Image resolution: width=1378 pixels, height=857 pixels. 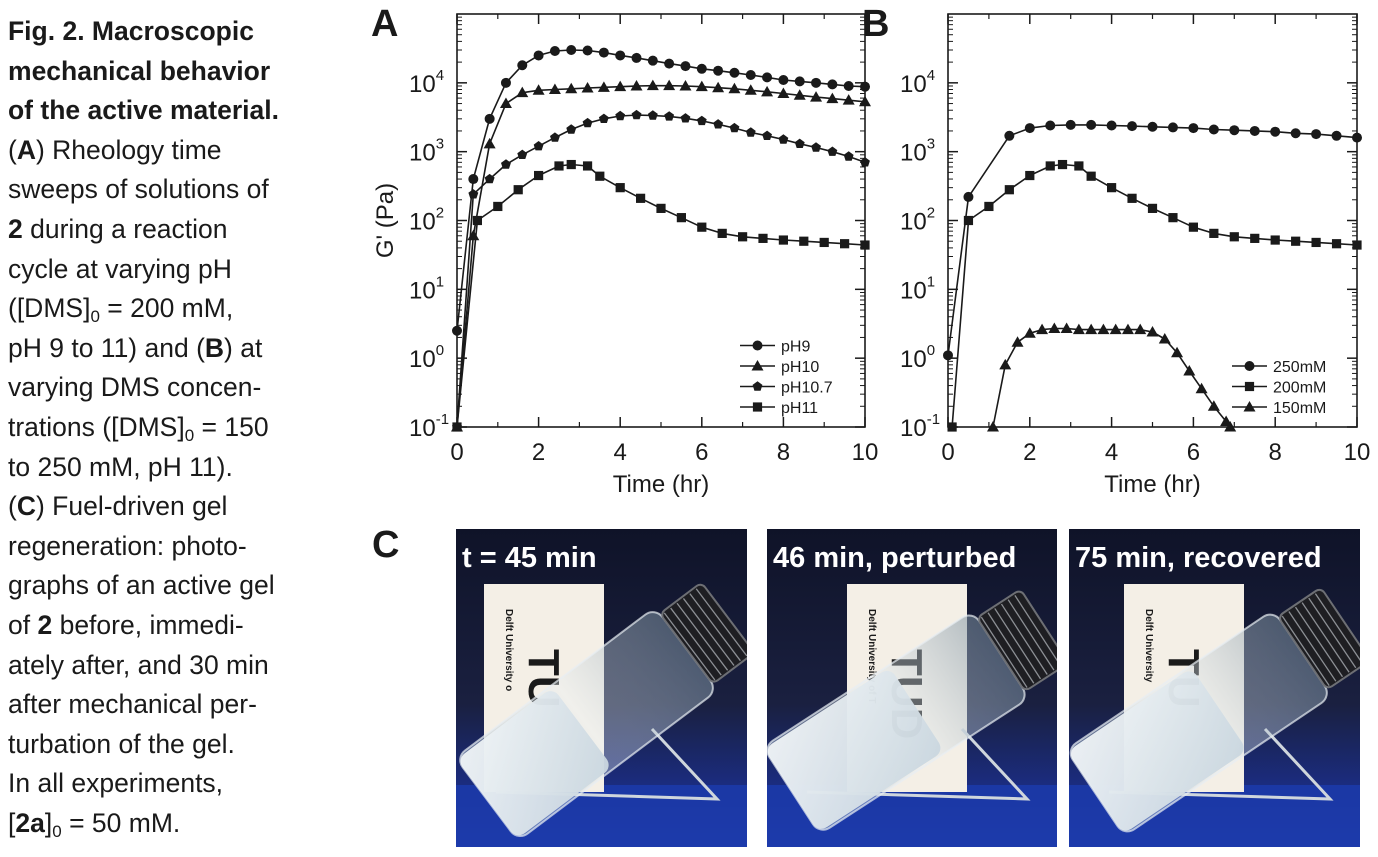 What do you see at coordinates (231, 426) in the screenshot?
I see `caption-text: = 150` at bounding box center [231, 426].